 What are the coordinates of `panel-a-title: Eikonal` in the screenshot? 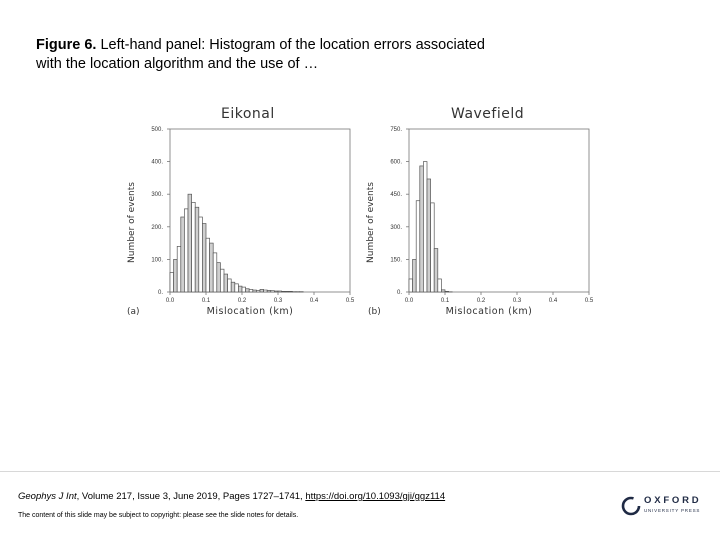 It's located at (248, 114).